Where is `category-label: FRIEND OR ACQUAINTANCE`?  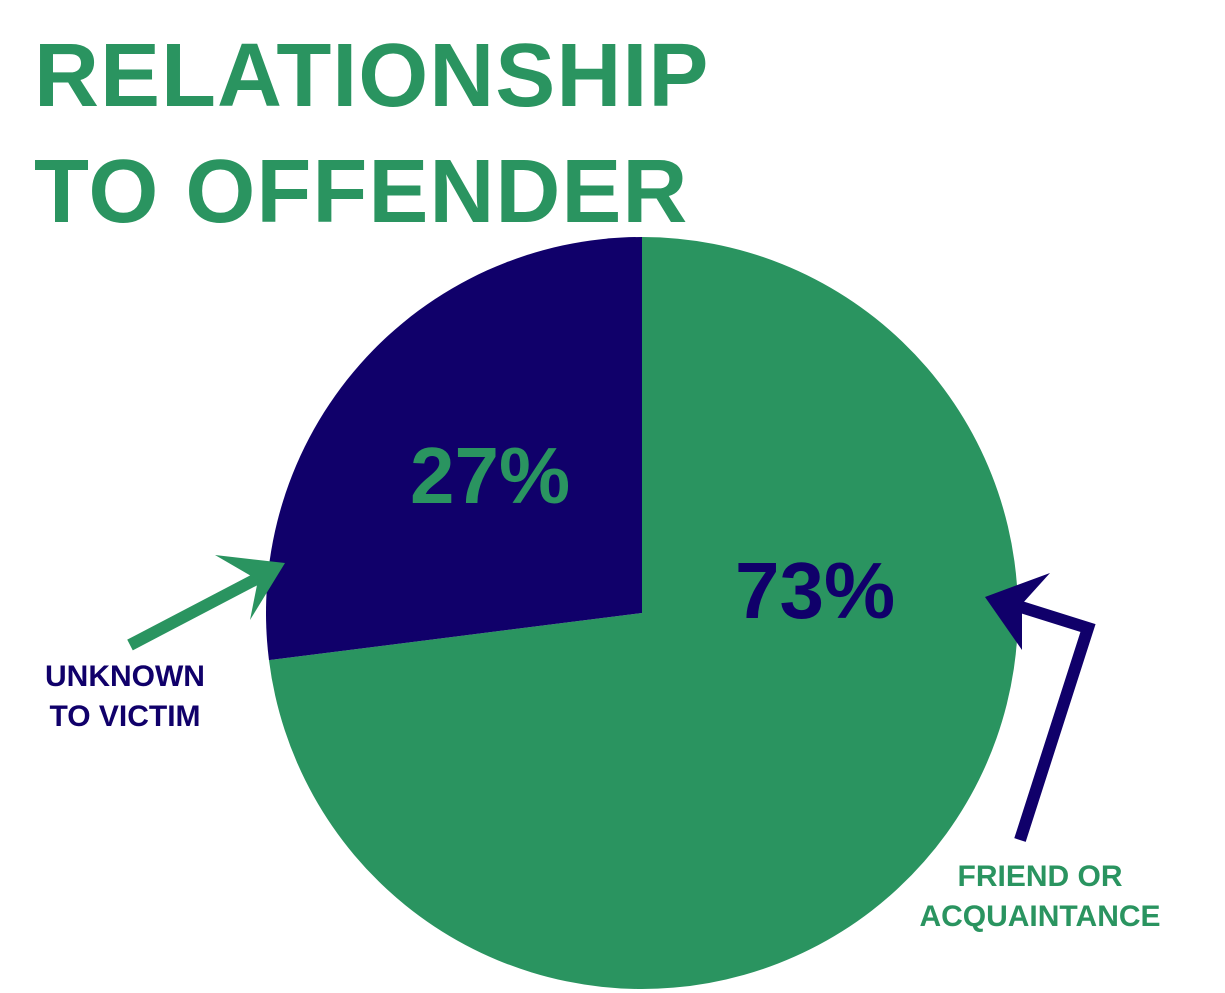
category-label: FRIEND OR ACQUAINTANCE is located at coordinates (1040, 896).